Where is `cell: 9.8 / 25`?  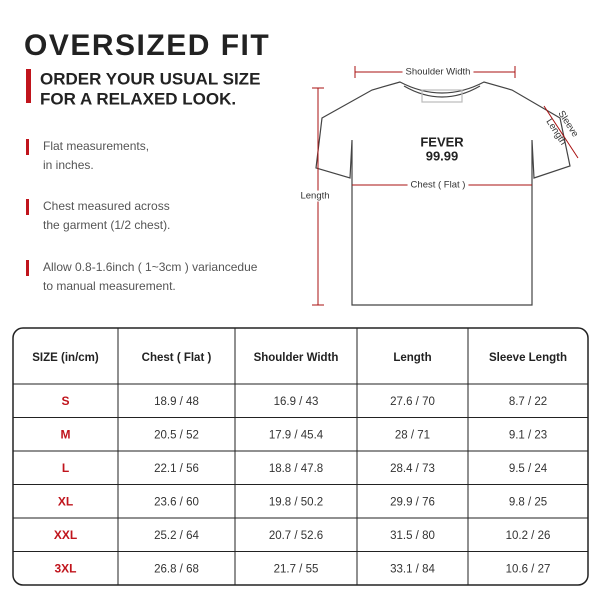 cell: 9.8 / 25 is located at coordinates (528, 502).